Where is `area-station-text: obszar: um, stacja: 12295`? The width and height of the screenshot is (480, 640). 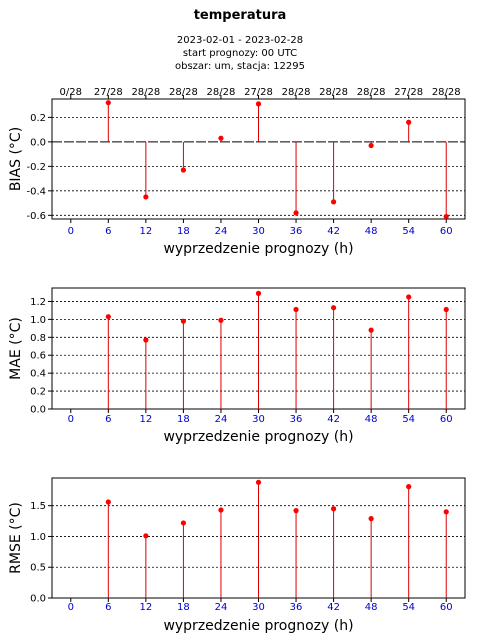 area-station-text: obszar: um, stacja: 12295 is located at coordinates (240, 66).